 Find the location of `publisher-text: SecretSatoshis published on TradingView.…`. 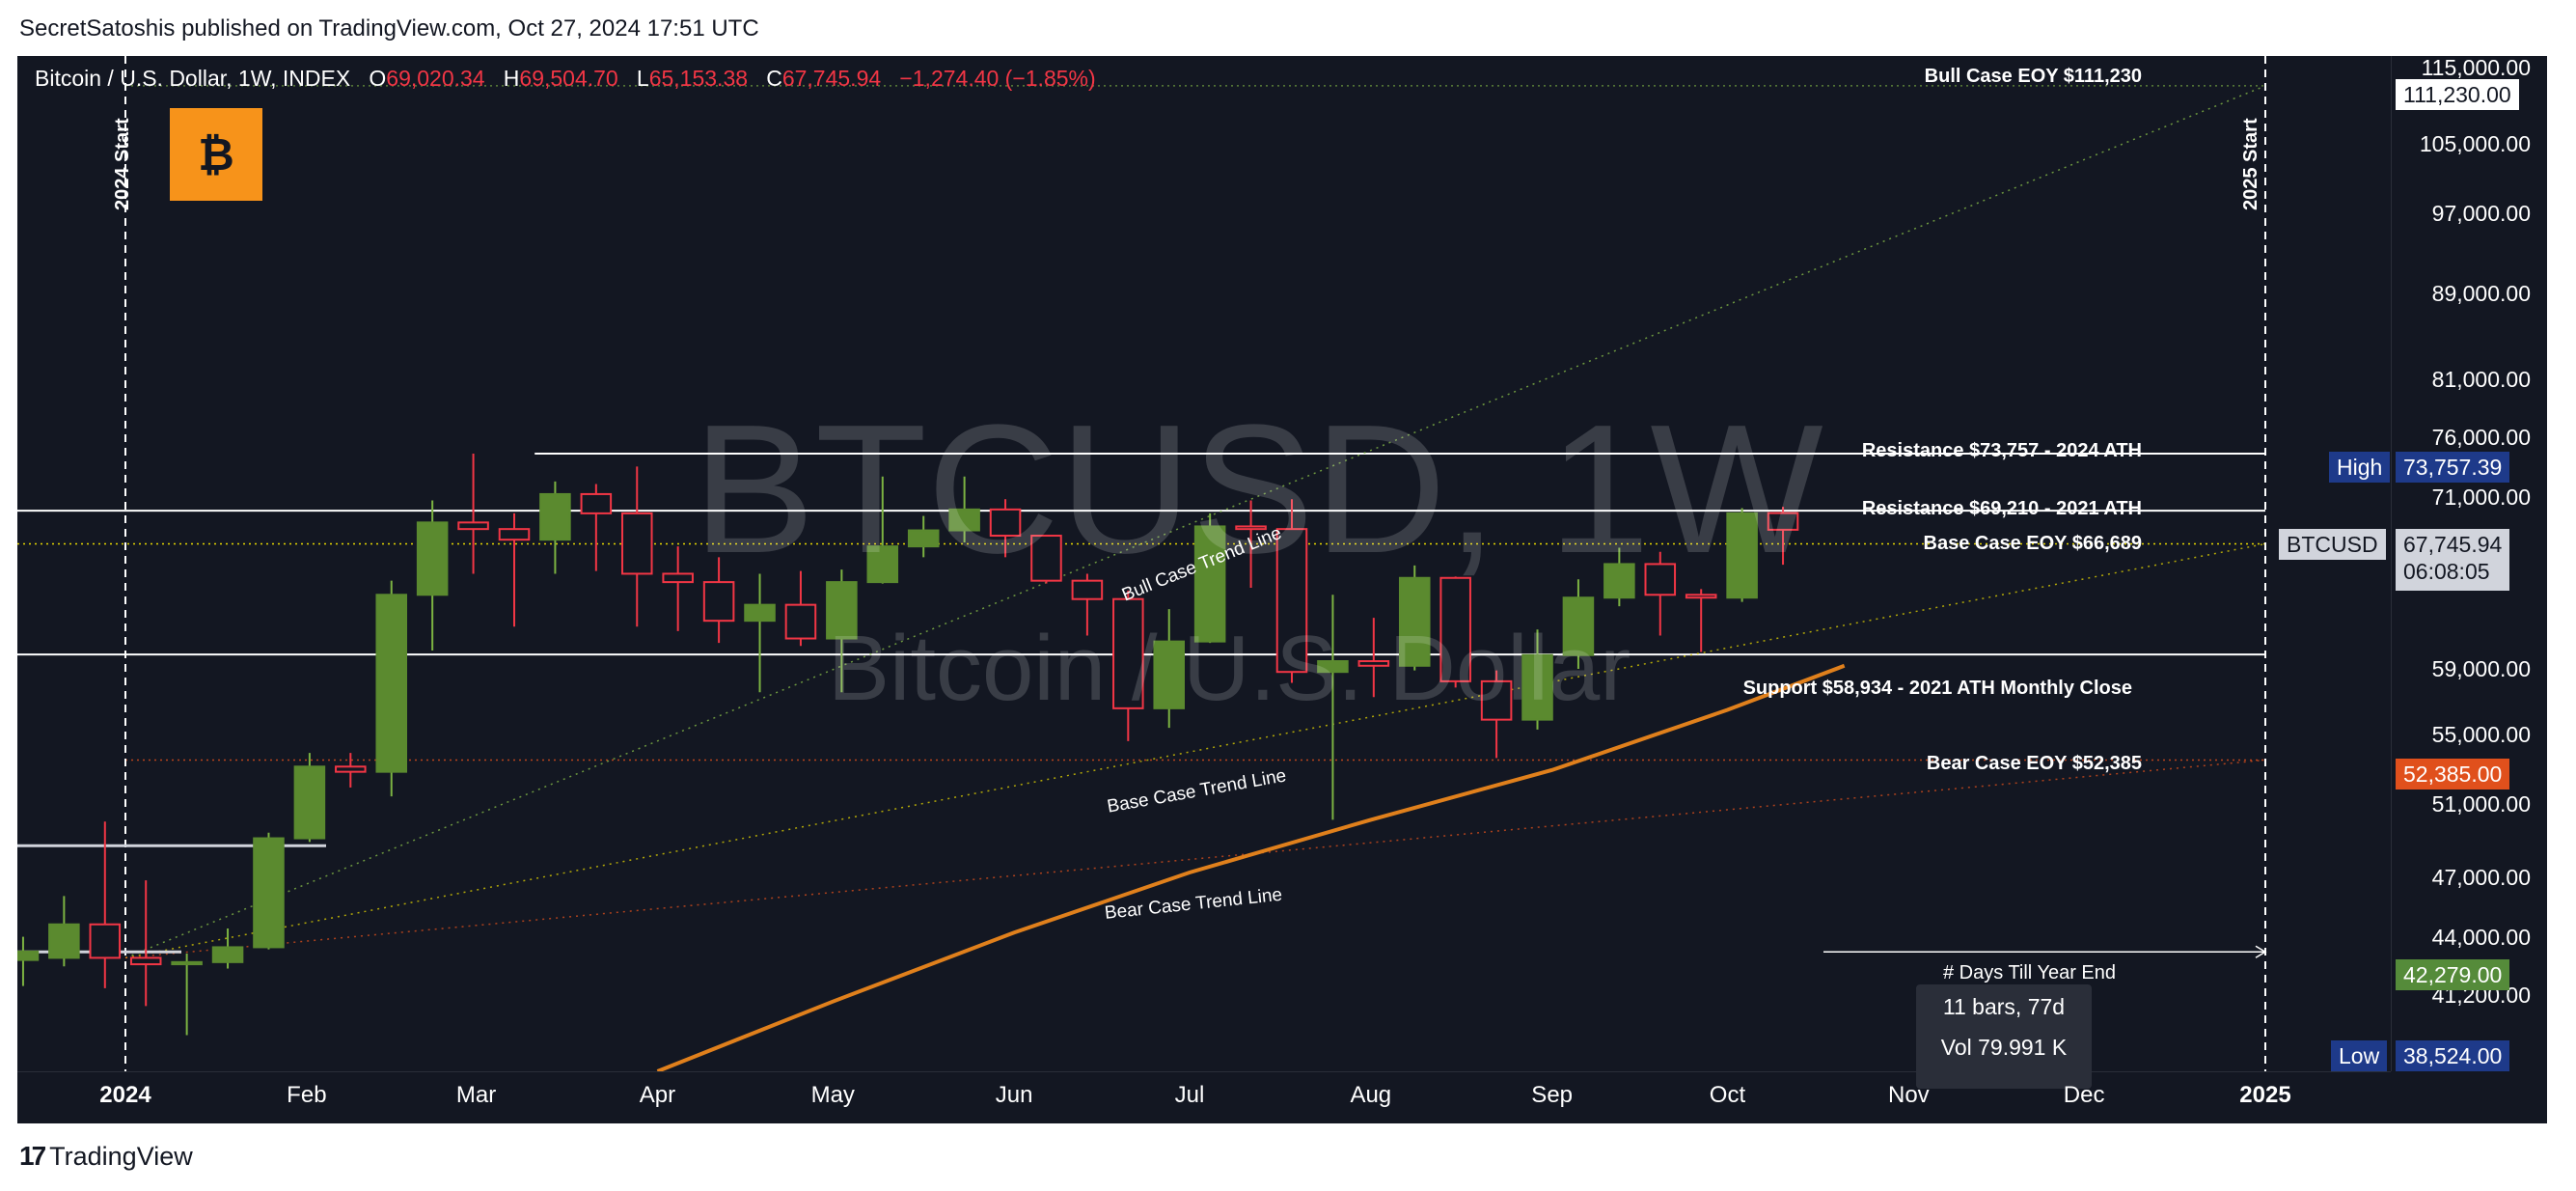

publisher-text: SecretSatoshis published on TradingView.… is located at coordinates (389, 28).